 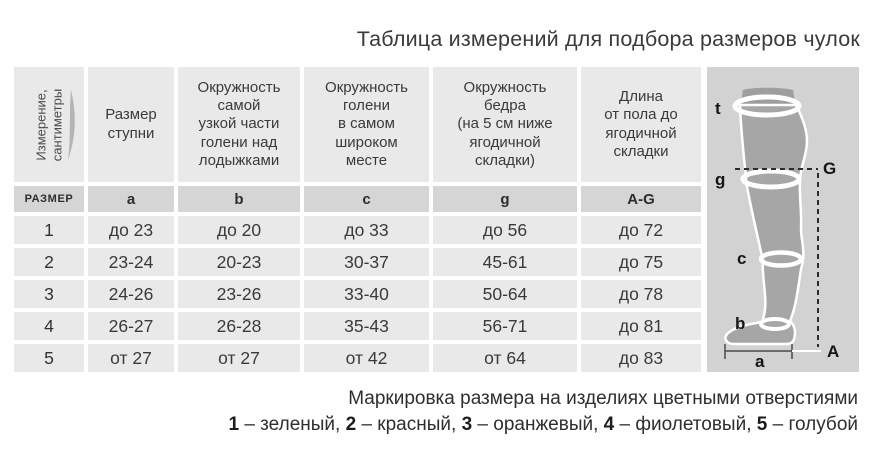 I want to click on row-3-g: 50-64, so click(x=505, y=294).